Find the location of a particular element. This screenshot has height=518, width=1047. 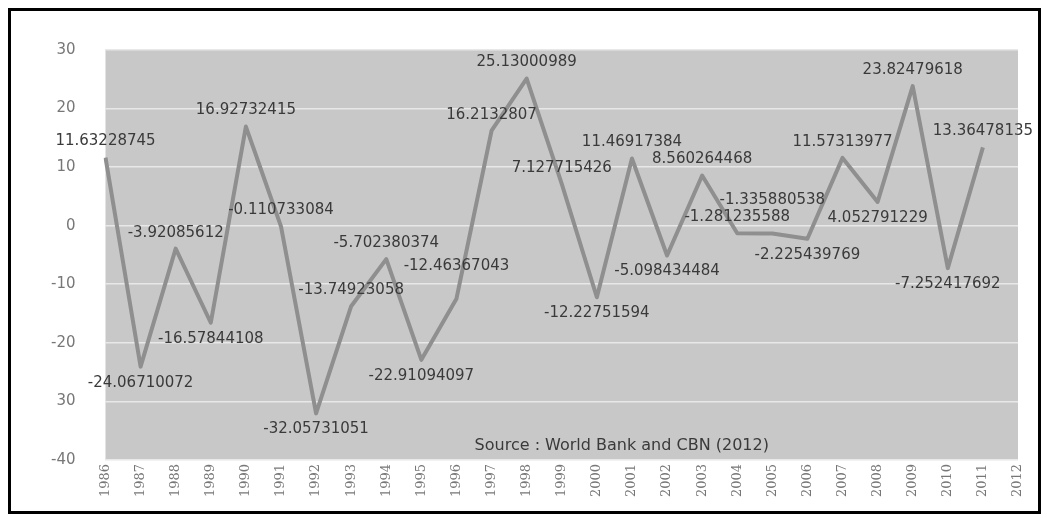

data-label: 8.560264468 is located at coordinates (702, 158).